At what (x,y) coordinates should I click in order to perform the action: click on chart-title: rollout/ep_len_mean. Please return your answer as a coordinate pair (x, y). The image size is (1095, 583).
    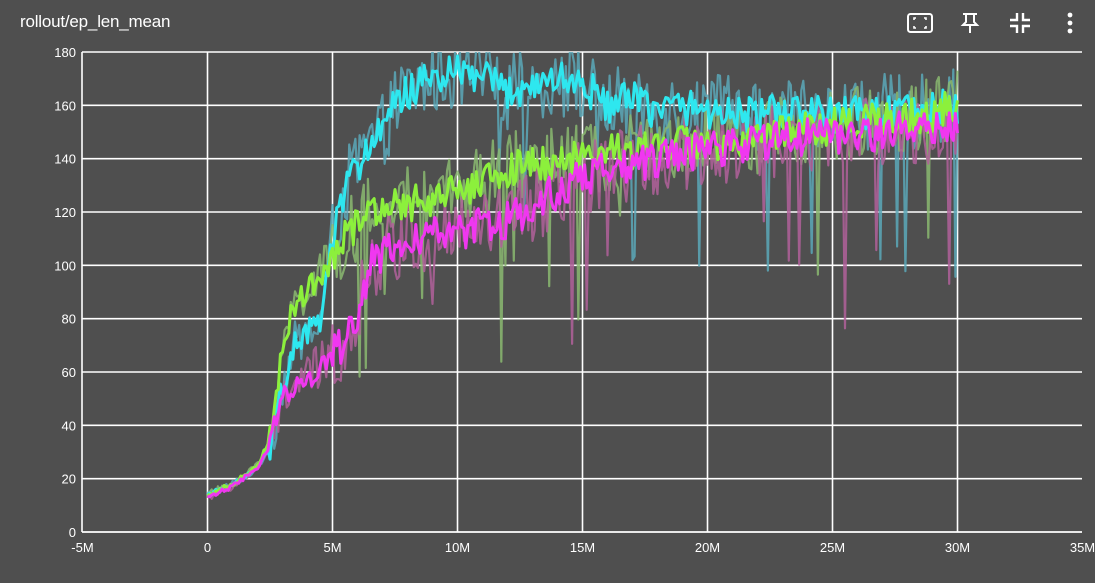
    Looking at the image, I should click on (95, 21).